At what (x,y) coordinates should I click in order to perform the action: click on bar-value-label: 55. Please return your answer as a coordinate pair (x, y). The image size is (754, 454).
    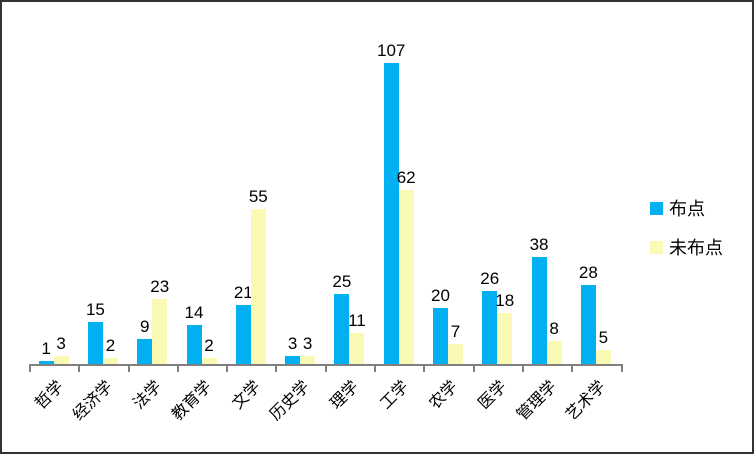
    Looking at the image, I should click on (258, 197).